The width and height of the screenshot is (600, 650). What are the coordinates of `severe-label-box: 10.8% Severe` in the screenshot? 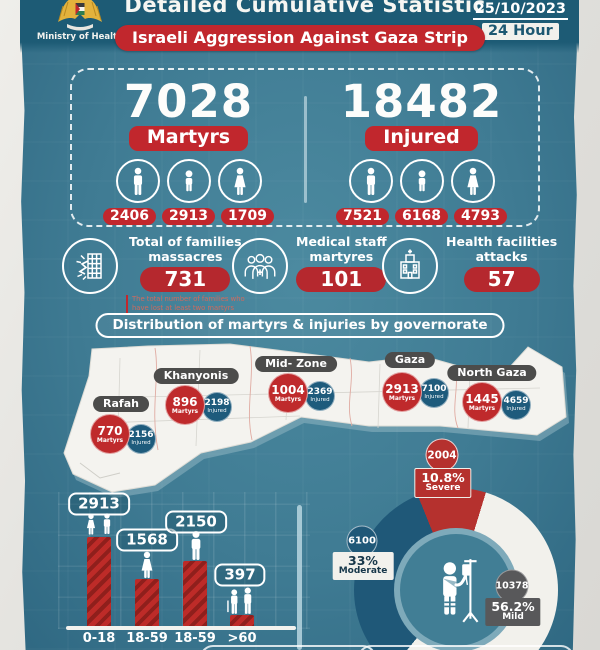 It's located at (443, 483).